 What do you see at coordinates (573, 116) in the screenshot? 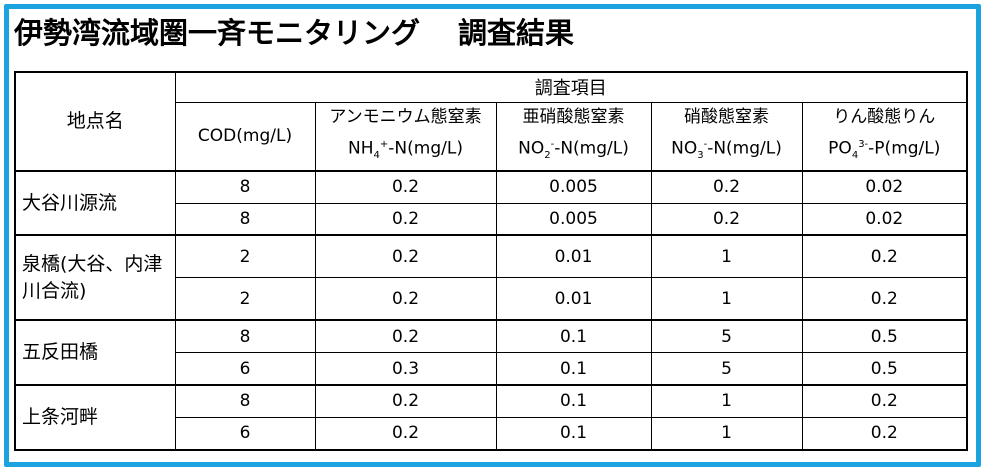
I see `col-header-no2-line1: 亜硝酸態窒素` at bounding box center [573, 116].